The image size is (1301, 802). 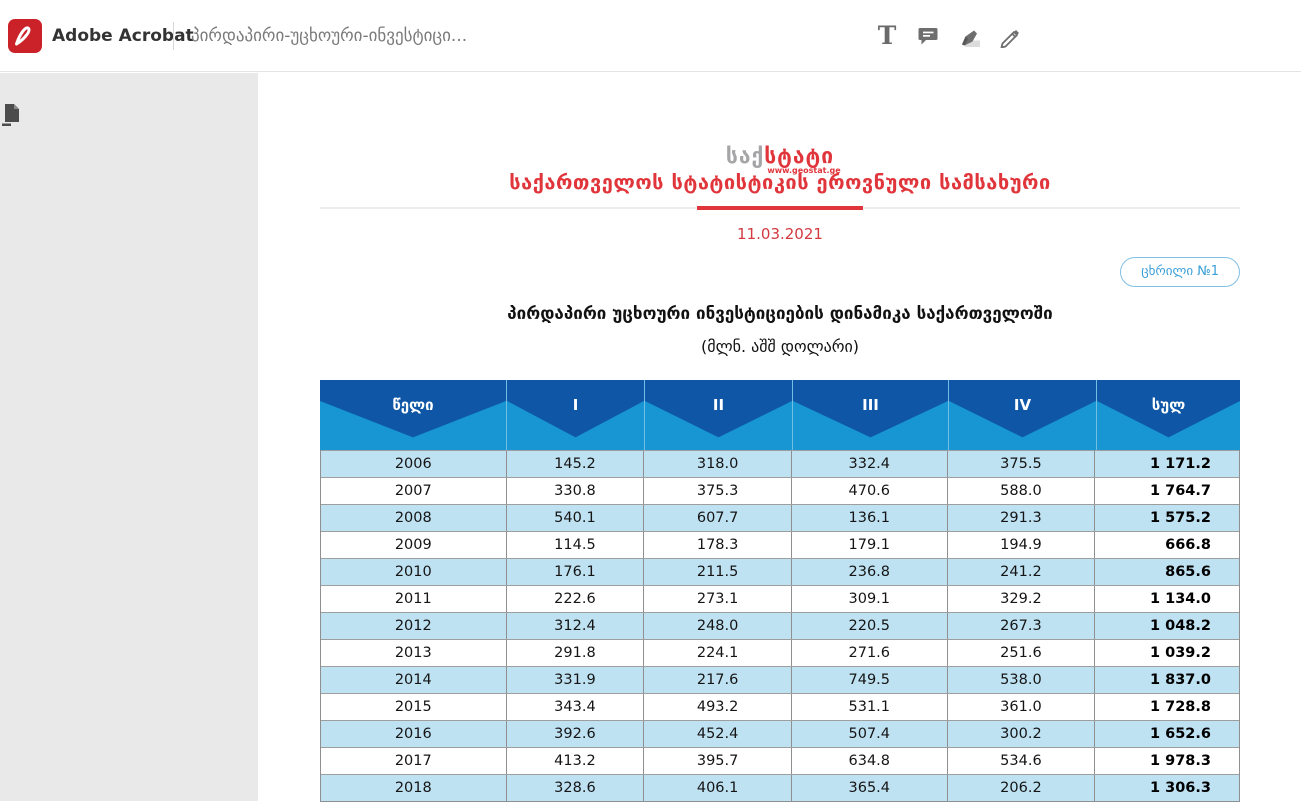 I want to click on text-annotation-icon: T, so click(x=887, y=36).